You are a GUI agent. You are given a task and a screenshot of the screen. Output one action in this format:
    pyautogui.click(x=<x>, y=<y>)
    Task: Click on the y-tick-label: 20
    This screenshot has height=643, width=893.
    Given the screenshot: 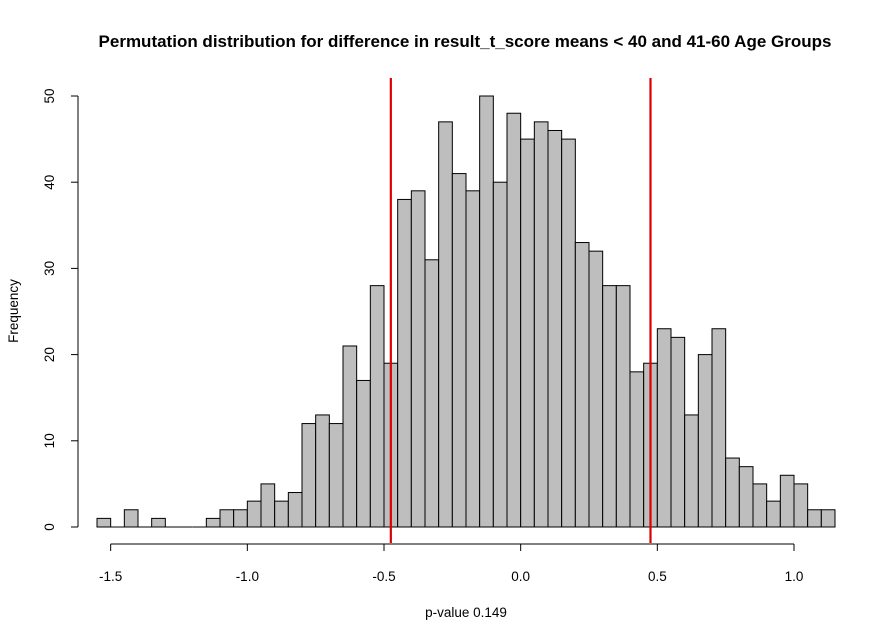 What is the action you would take?
    pyautogui.click(x=49, y=354)
    